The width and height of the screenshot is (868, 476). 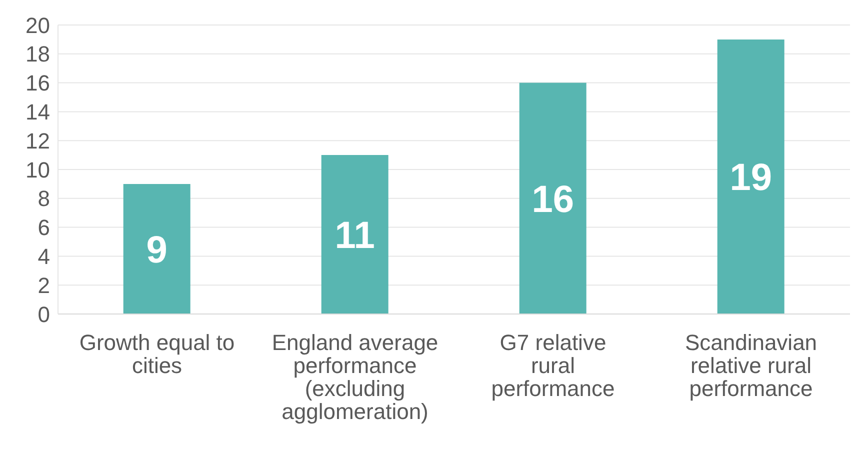 I want to click on y-tick-label: 16, so click(x=38, y=83).